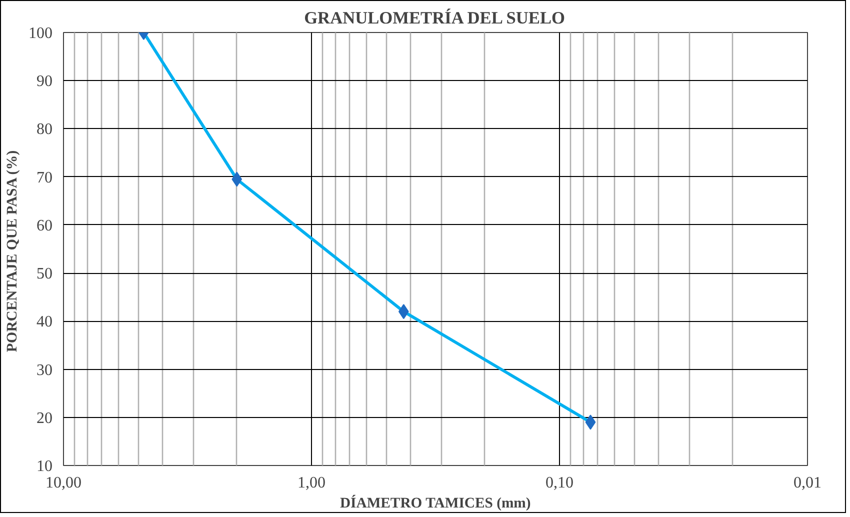 This screenshot has height=517, width=850. What do you see at coordinates (64, 483) in the screenshot?
I see `x-tick-label: 10,00` at bounding box center [64, 483].